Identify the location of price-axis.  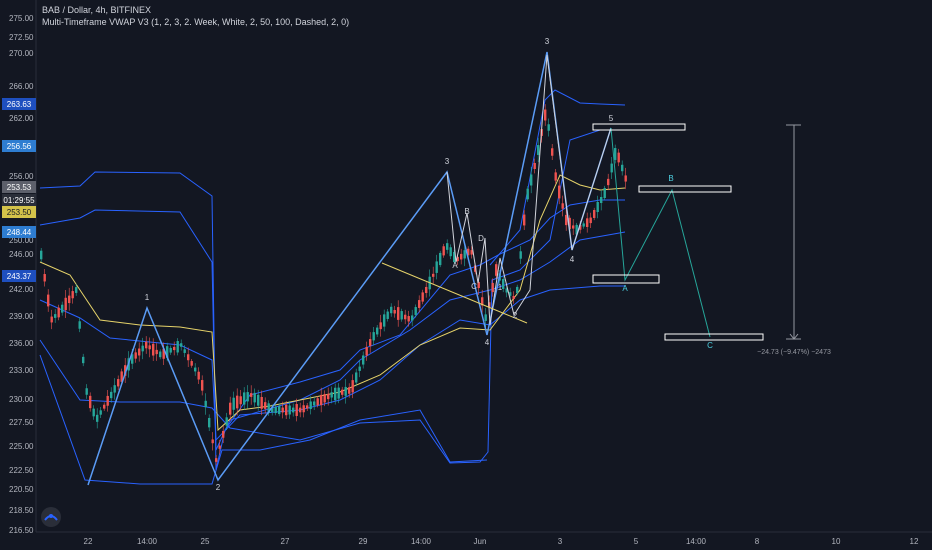
(18, 266).